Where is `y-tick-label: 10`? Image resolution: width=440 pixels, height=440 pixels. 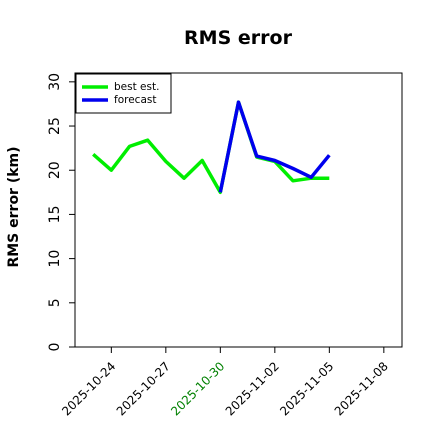
y-tick-label: 10 is located at coordinates (55, 259).